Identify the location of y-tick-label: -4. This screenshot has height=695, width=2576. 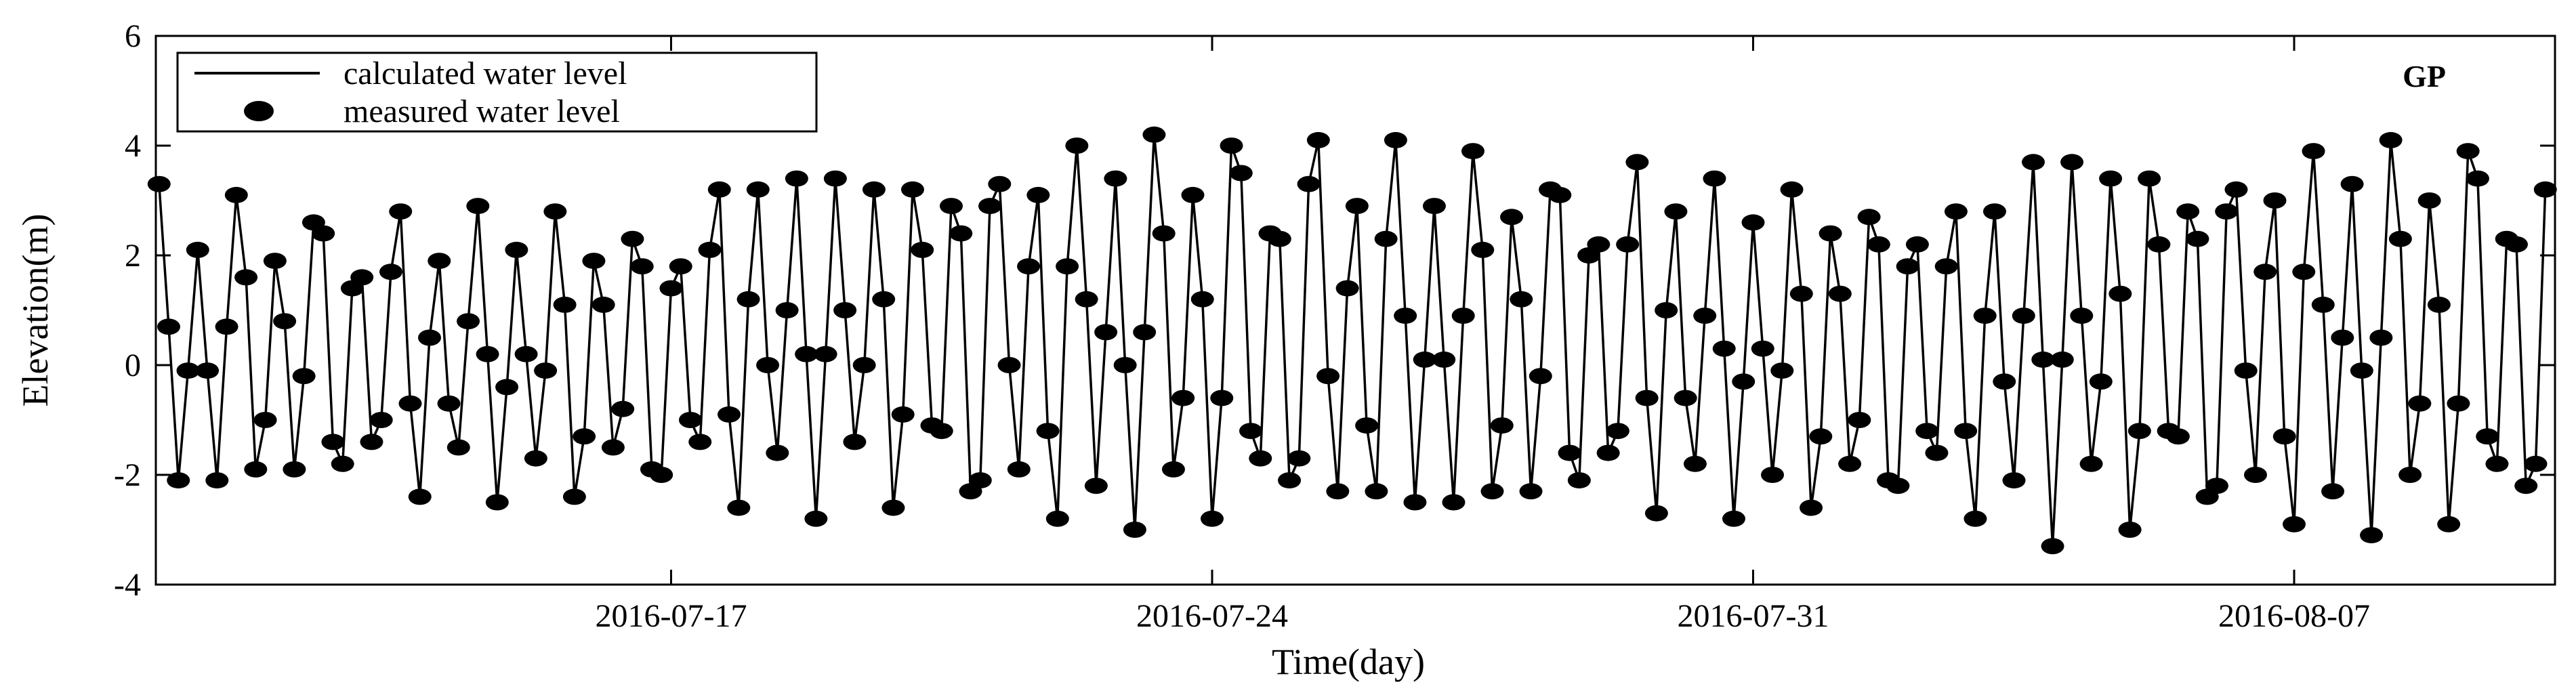
(127, 585).